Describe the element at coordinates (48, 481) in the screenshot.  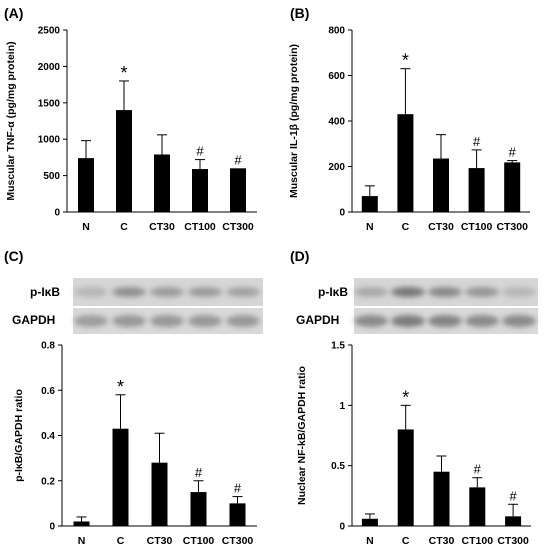
I see `y-tick-label: 0.2` at that location.